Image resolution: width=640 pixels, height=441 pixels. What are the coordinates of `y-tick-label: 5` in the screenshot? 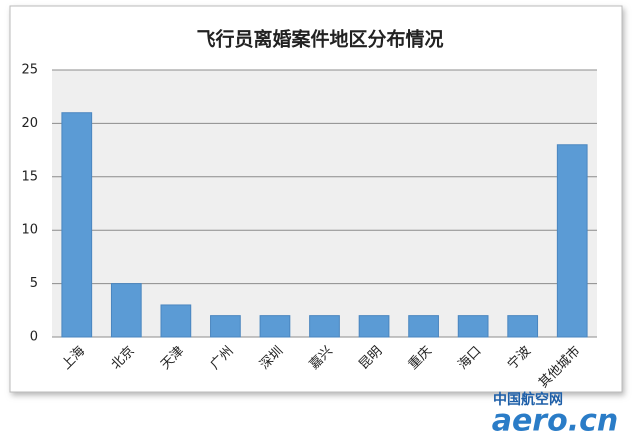 It's located at (34, 283).